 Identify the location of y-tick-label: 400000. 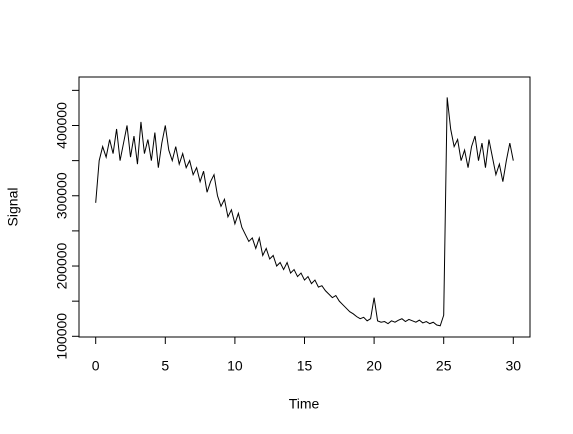
(62, 125).